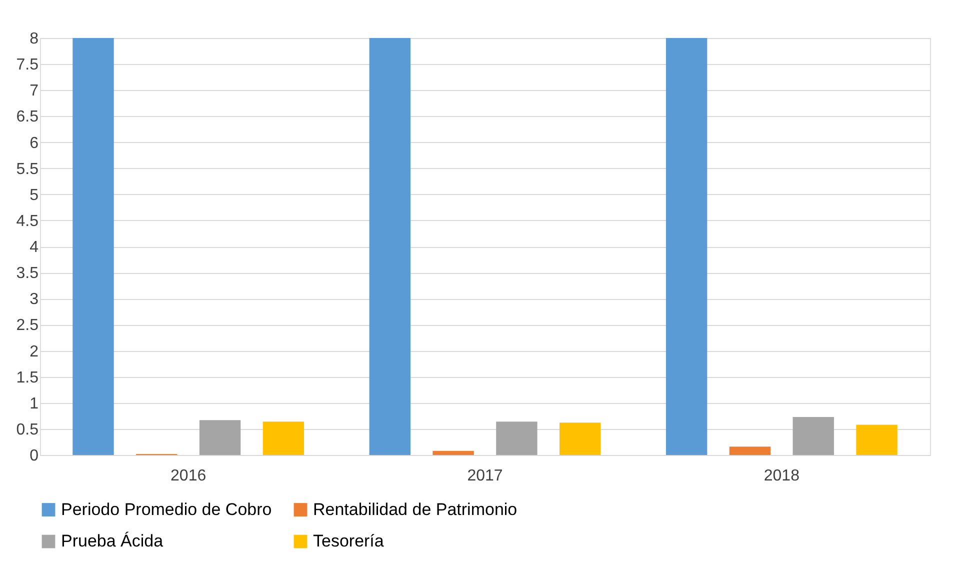 The height and width of the screenshot is (581, 955). I want to click on y-tick-label: 5, so click(34, 195).